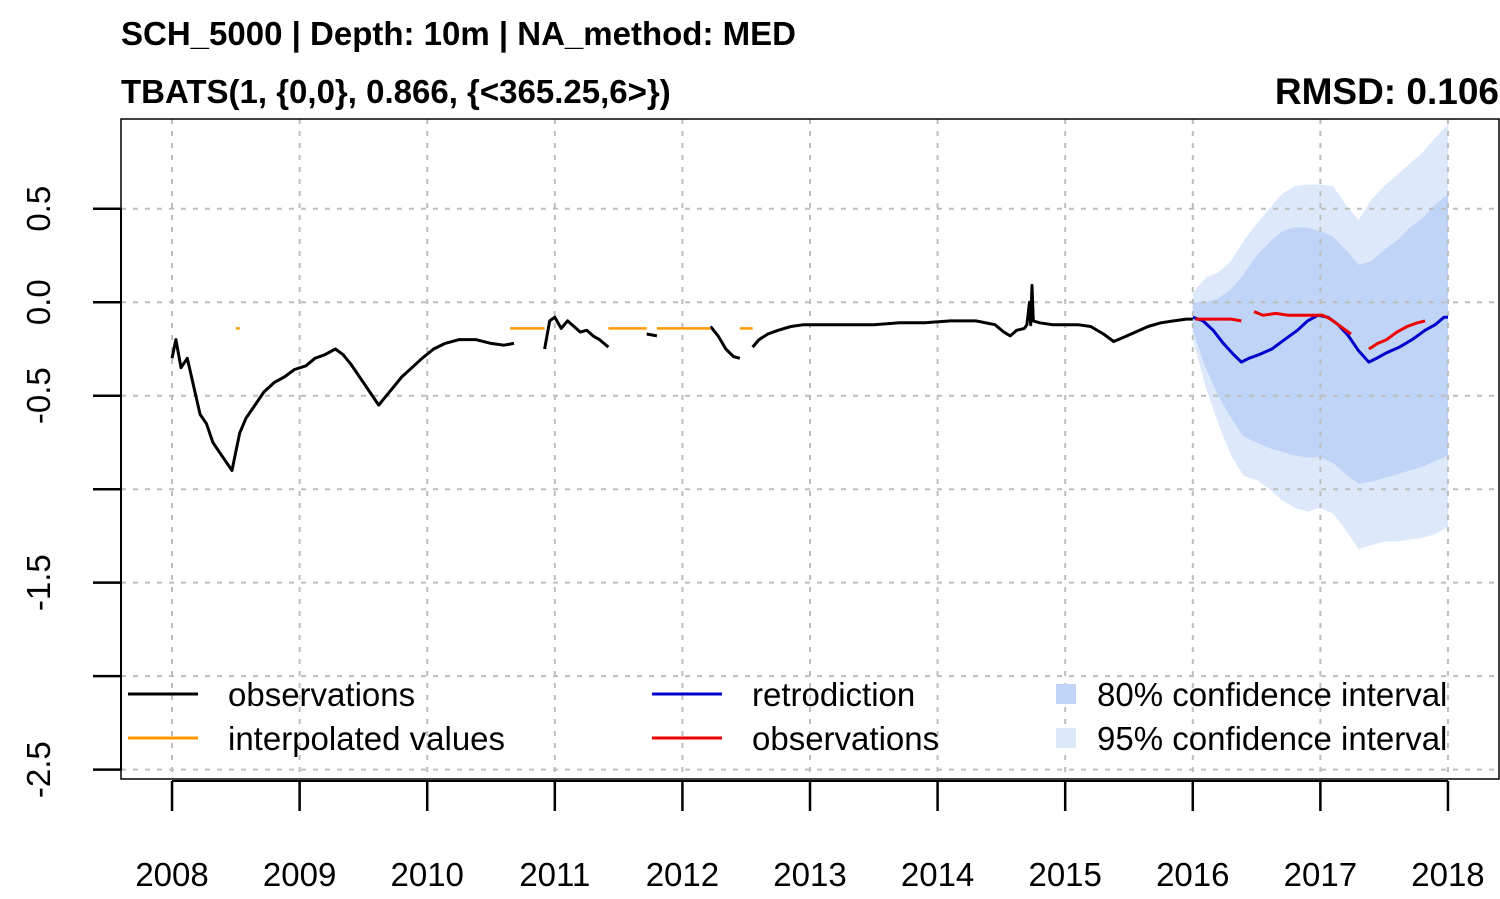 The image size is (1500, 899). What do you see at coordinates (1272, 694) in the screenshot?
I see `legend-label-4: 80% confidence interval` at bounding box center [1272, 694].